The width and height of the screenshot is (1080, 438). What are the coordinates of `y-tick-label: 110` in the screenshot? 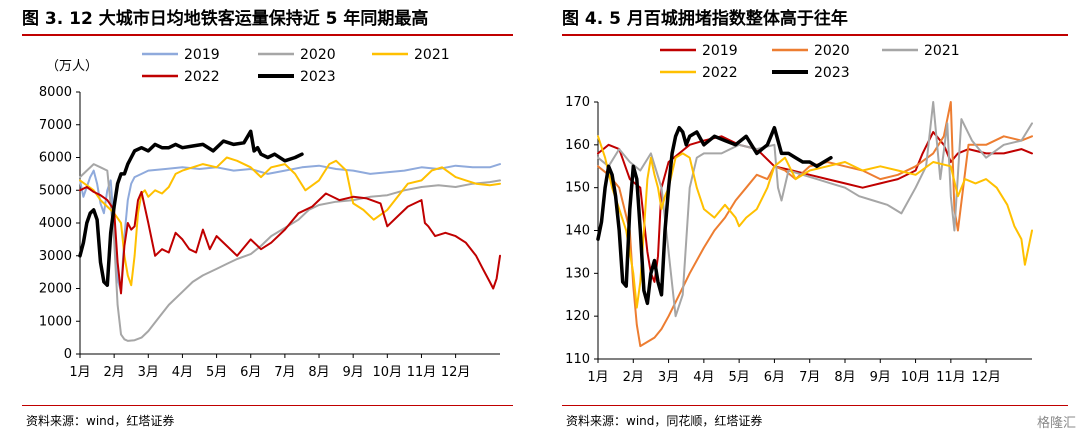 It's located at (577, 359).